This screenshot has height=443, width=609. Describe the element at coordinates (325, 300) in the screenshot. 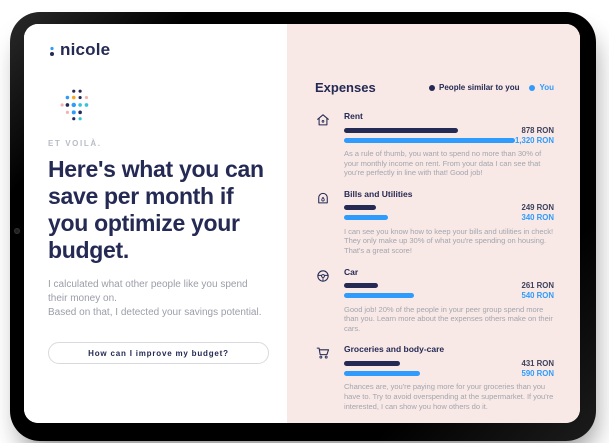

I see `steering-wheel-icon` at that location.